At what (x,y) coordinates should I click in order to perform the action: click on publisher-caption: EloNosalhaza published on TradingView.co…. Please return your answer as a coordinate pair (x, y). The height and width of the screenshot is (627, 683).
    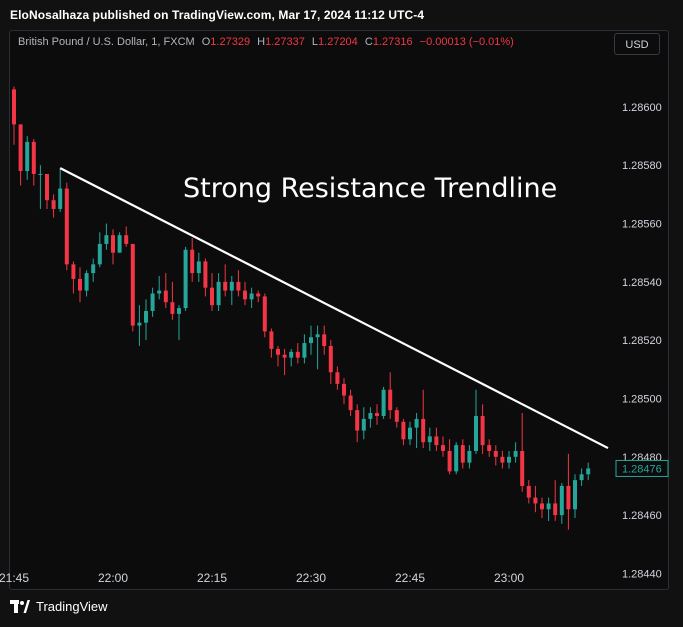
    Looking at the image, I should click on (217, 15).